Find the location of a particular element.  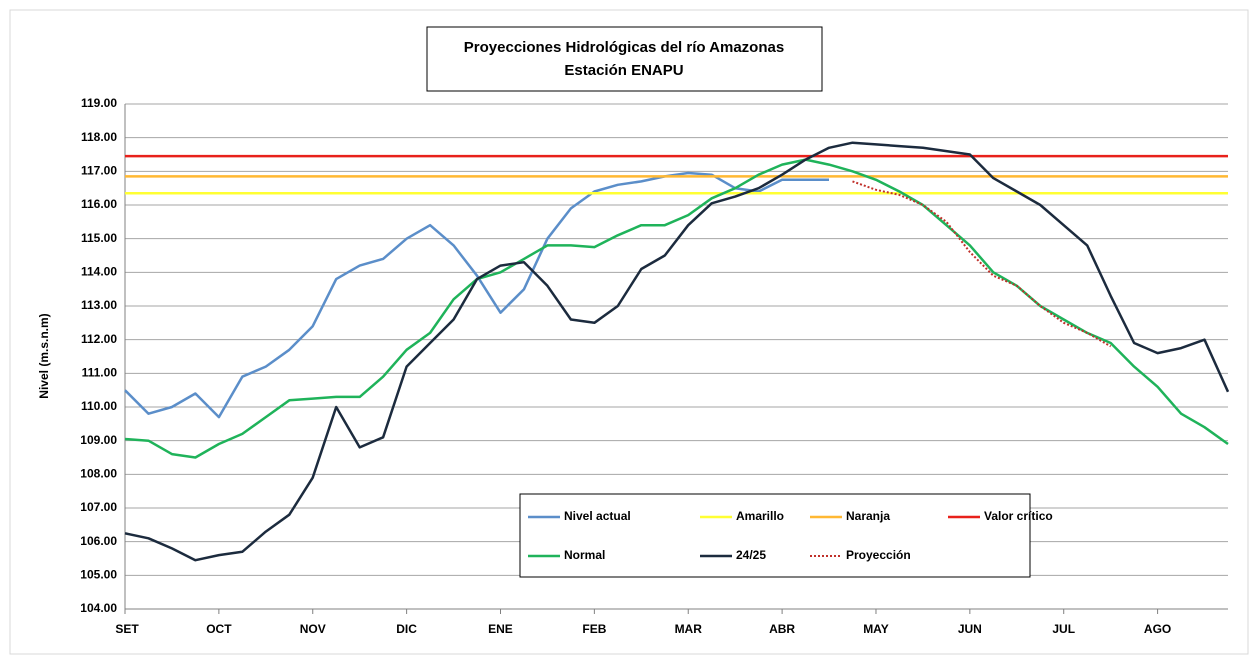

series-line is located at coordinates (982, 264).